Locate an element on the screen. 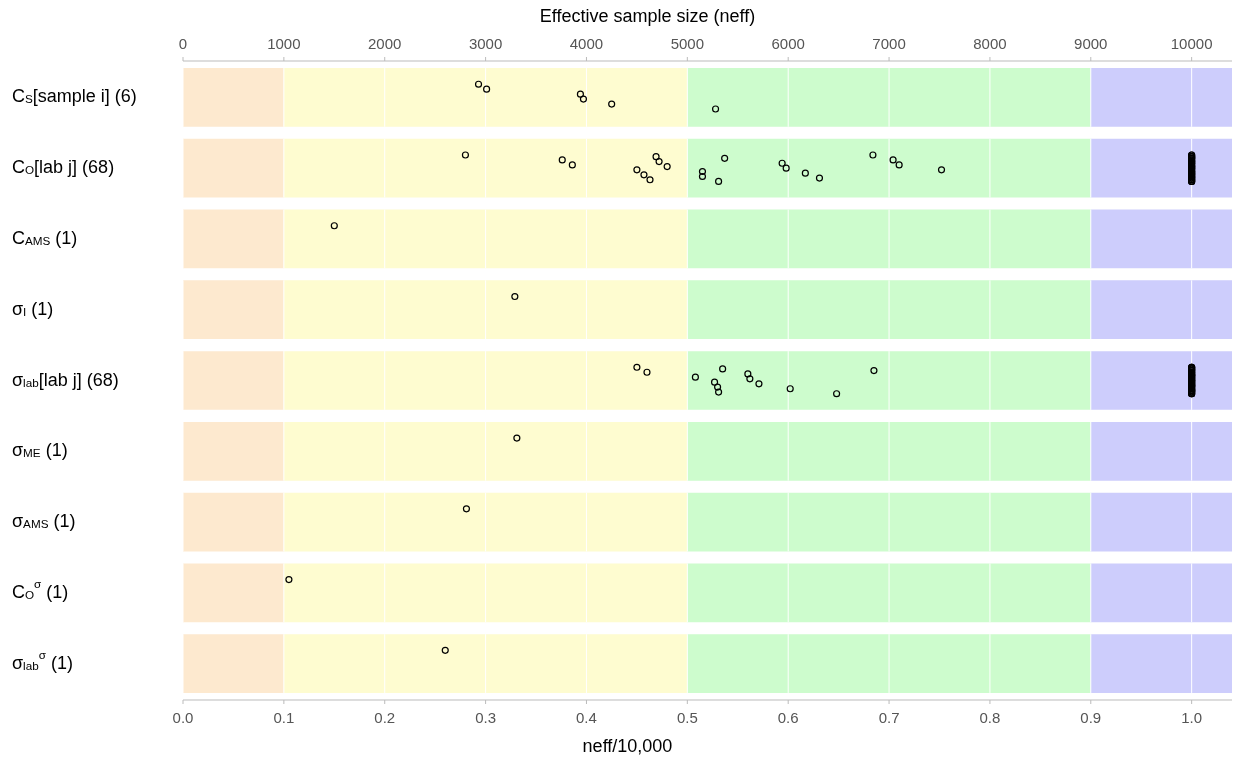 The image size is (1233, 761). x-tick-label: 1.0 is located at coordinates (1192, 717).